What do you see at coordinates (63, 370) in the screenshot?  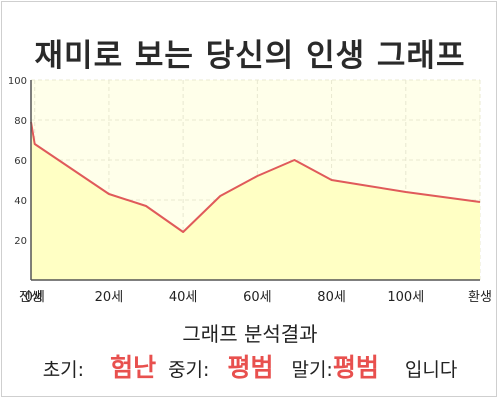 I see `early-label: 초기:` at bounding box center [63, 370].